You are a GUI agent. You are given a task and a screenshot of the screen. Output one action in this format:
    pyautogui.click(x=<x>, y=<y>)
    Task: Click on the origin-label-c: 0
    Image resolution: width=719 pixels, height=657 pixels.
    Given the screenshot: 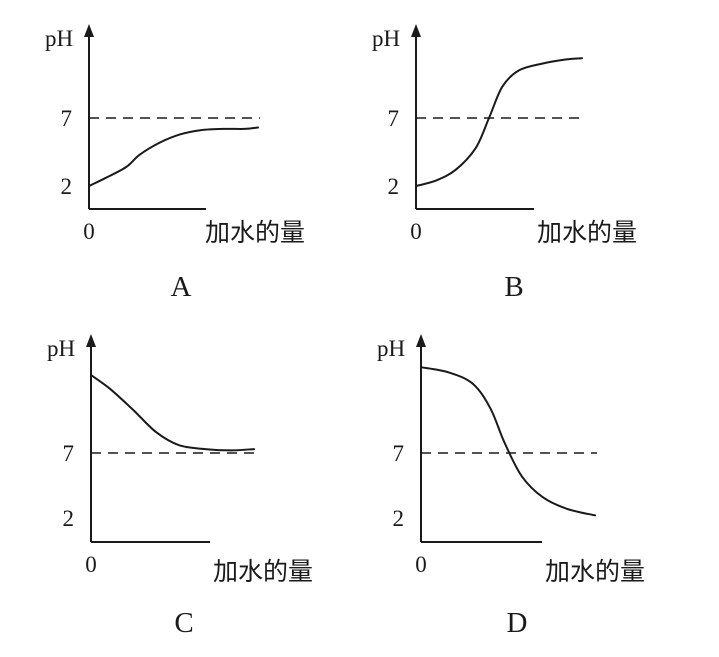 What is the action you would take?
    pyautogui.click(x=91, y=564)
    